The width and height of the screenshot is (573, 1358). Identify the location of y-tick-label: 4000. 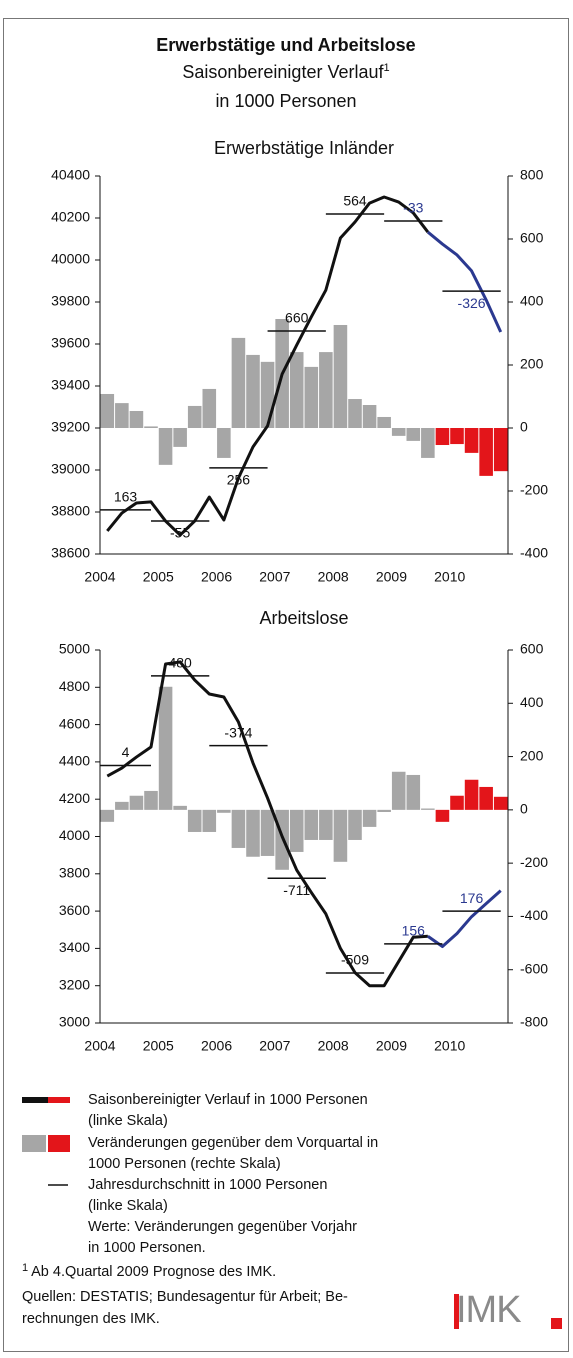
(74, 835).